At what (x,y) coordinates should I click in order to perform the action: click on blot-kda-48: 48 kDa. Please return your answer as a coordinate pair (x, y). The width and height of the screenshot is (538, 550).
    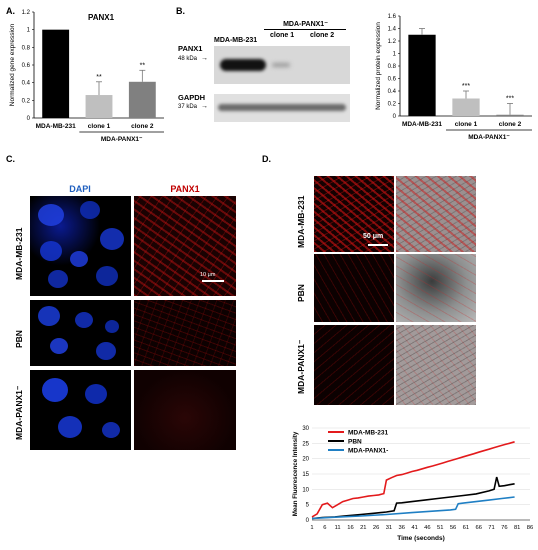
    Looking at the image, I should click on (188, 59).